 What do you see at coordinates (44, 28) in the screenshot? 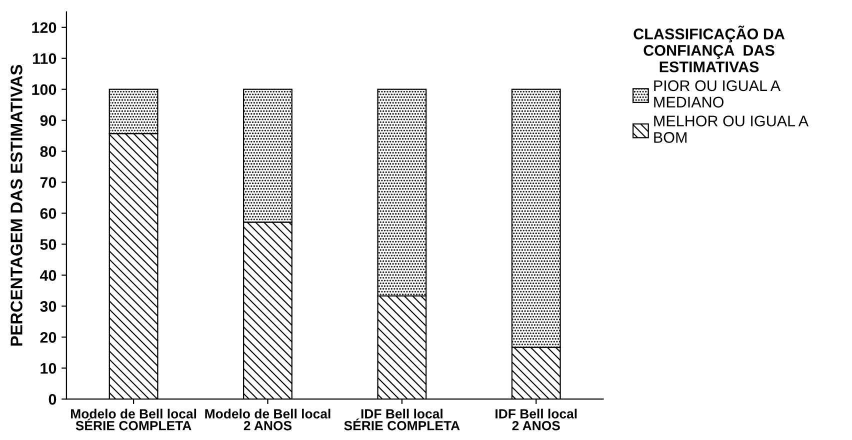
I see `y-tick-label: 120` at bounding box center [44, 28].